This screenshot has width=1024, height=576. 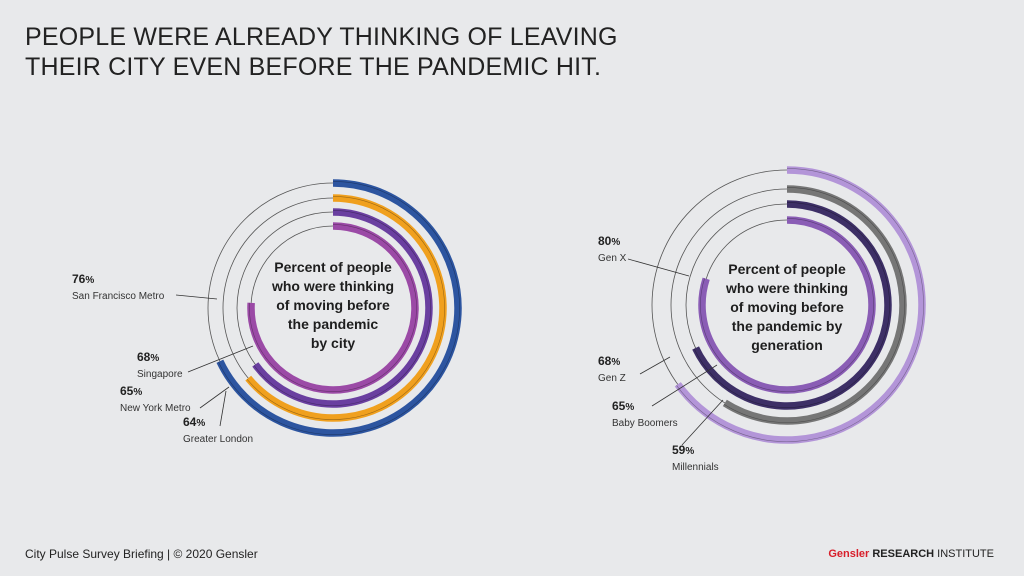 I want to click on arc-edge-san-francisco-metro, so click(x=333, y=308).